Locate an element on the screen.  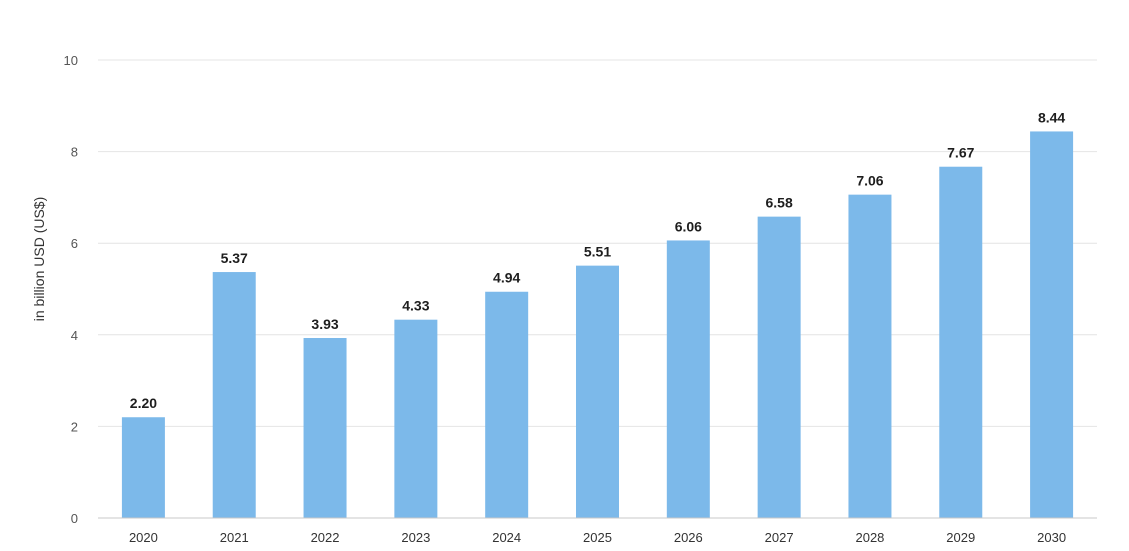
bar-2026 is located at coordinates (688, 379).